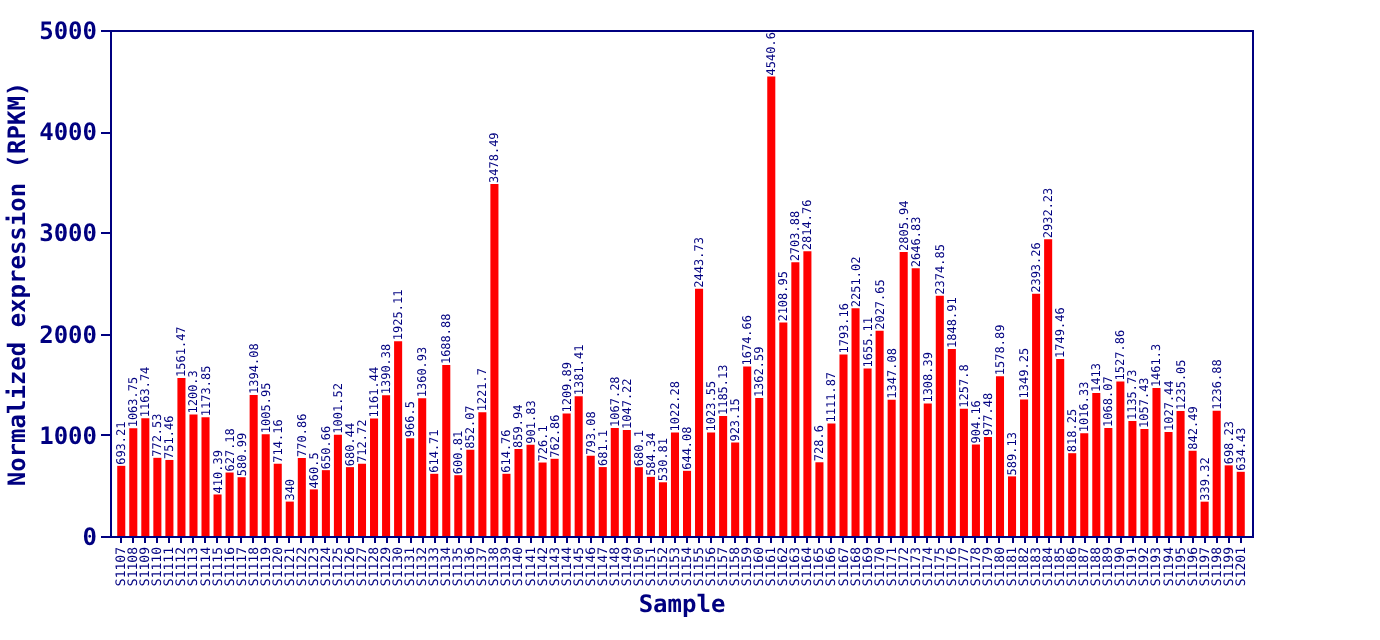  I want to click on y-tick-label: 0, so click(89, 537).